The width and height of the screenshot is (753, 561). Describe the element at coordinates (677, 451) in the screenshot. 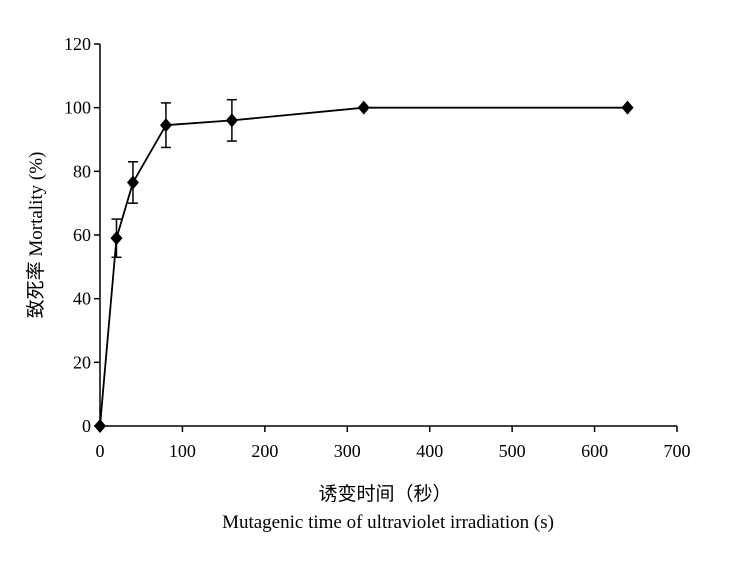

I see `x-tick-label: 700` at that location.